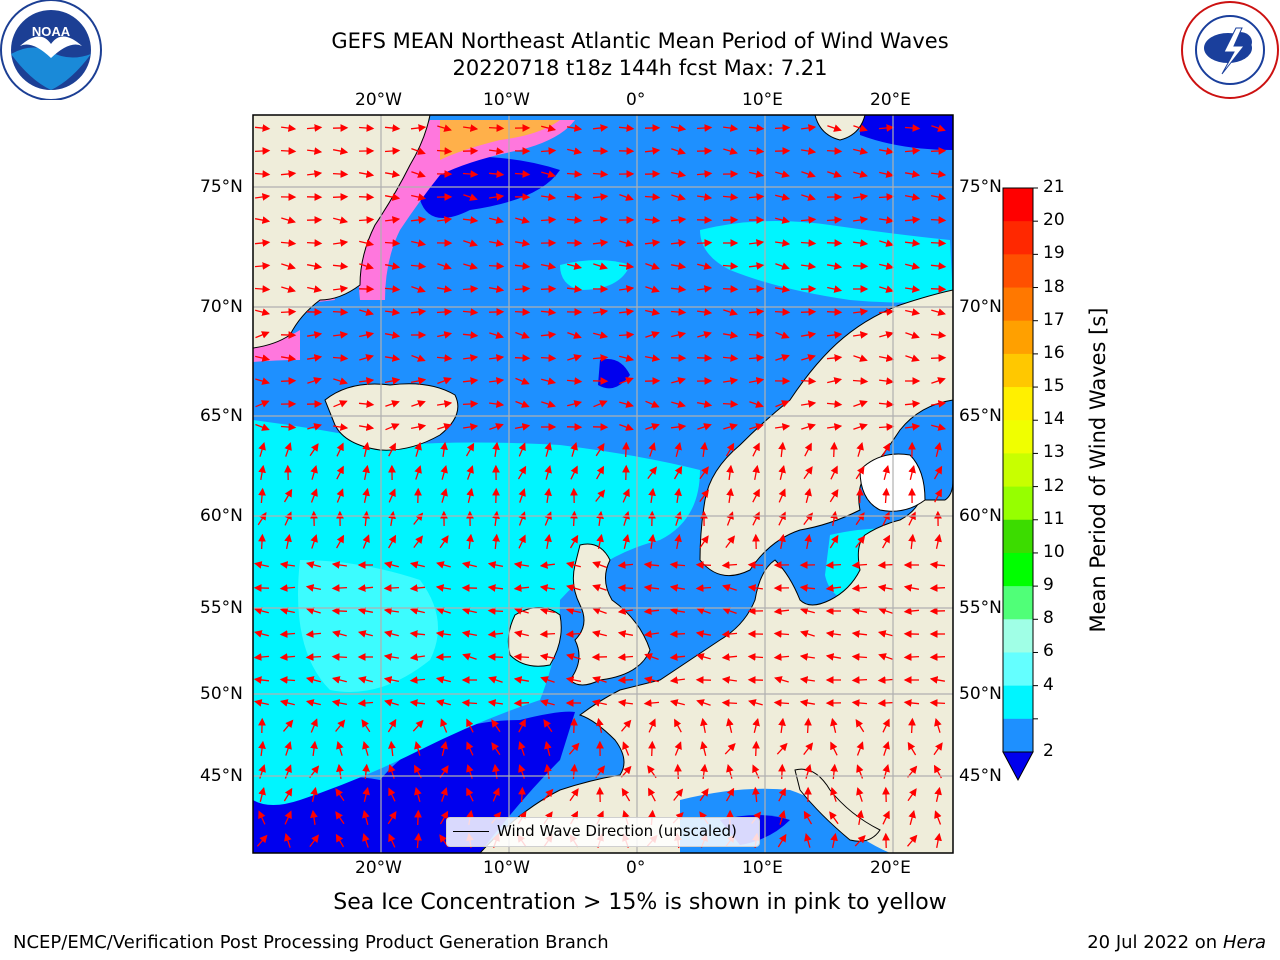  I want to click on lat-label-right-55n: 55°N, so click(980, 608).